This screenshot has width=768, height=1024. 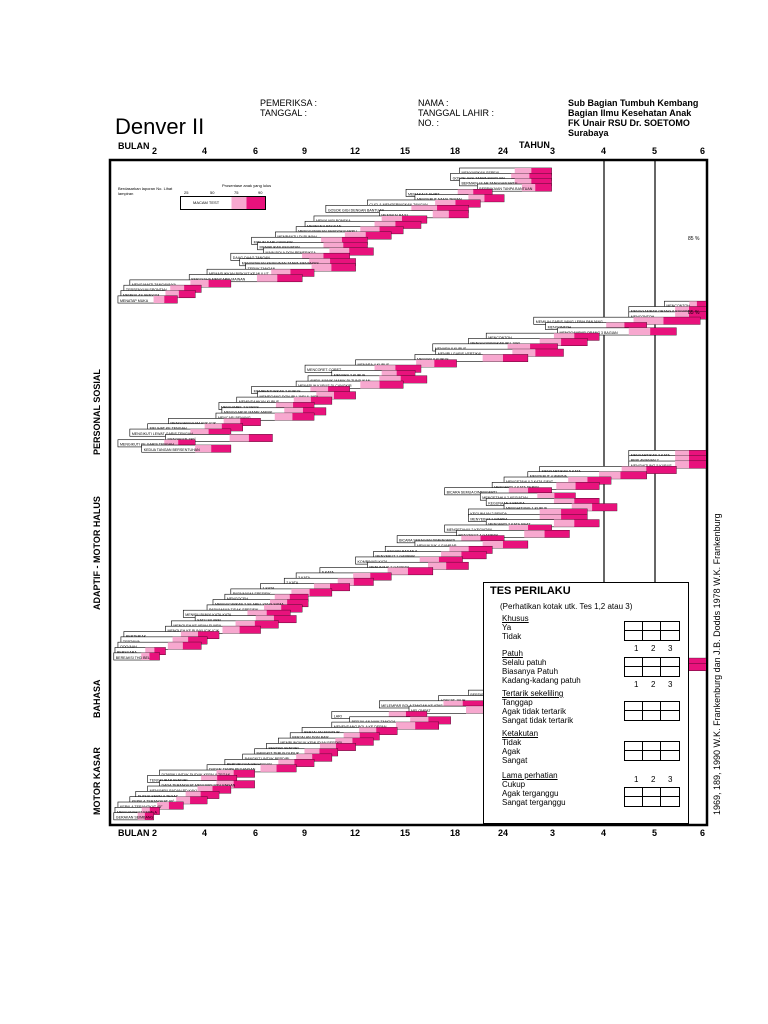 I want to click on top-tick-18: 18, so click(x=455, y=151).